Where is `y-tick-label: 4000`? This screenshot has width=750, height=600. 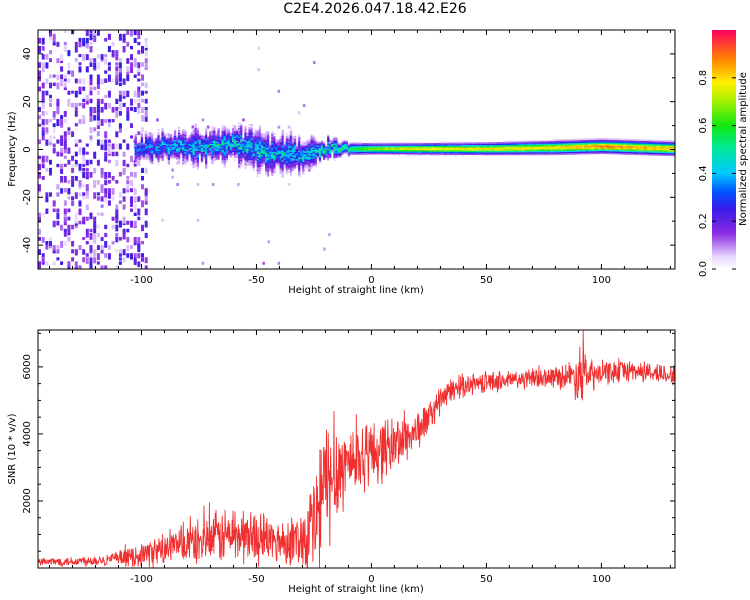 y-tick-label: 4000 is located at coordinates (27, 433).